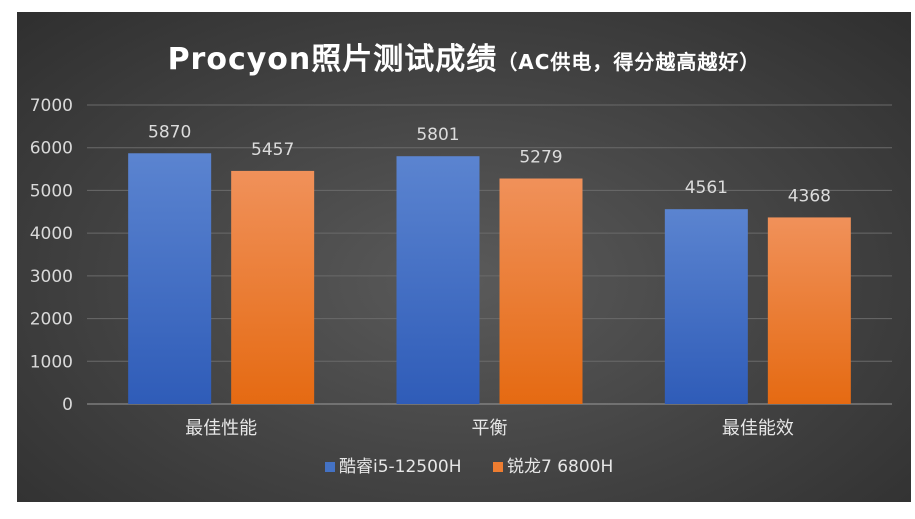  What do you see at coordinates (221, 428) in the screenshot?
I see `category-label: 最佳性能` at bounding box center [221, 428].